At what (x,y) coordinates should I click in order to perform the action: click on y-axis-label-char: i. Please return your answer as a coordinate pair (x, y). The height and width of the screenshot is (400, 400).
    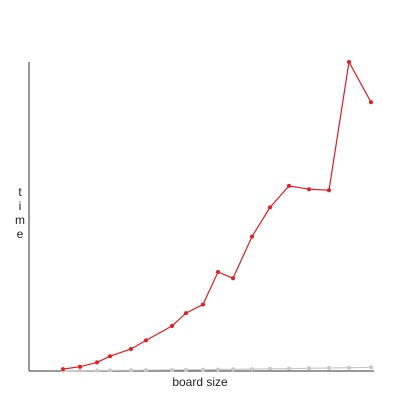
    Looking at the image, I should click on (20, 206).